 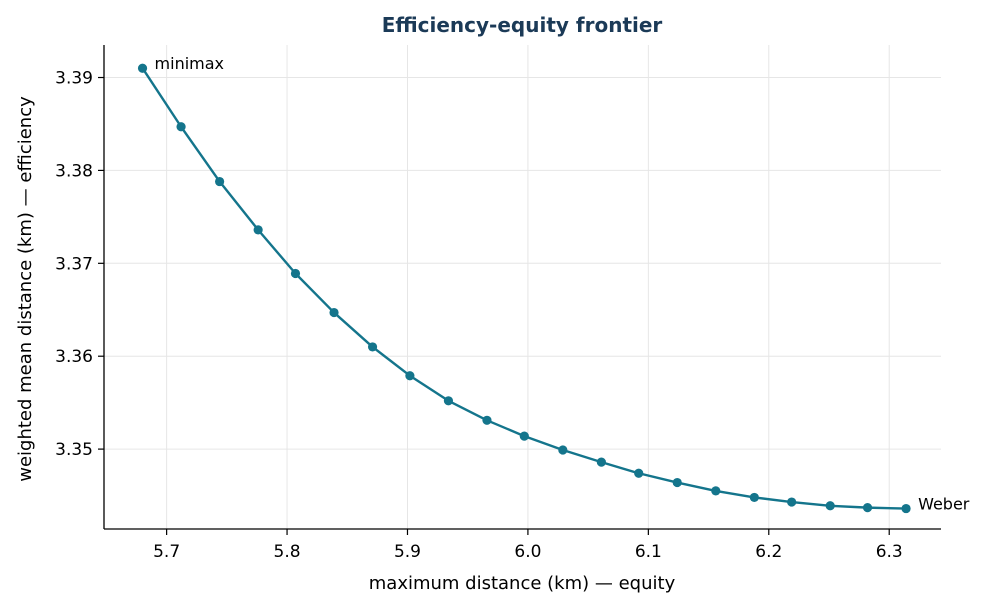 What do you see at coordinates (768, 552) in the screenshot?
I see `x-tick-label: 6.2` at bounding box center [768, 552].